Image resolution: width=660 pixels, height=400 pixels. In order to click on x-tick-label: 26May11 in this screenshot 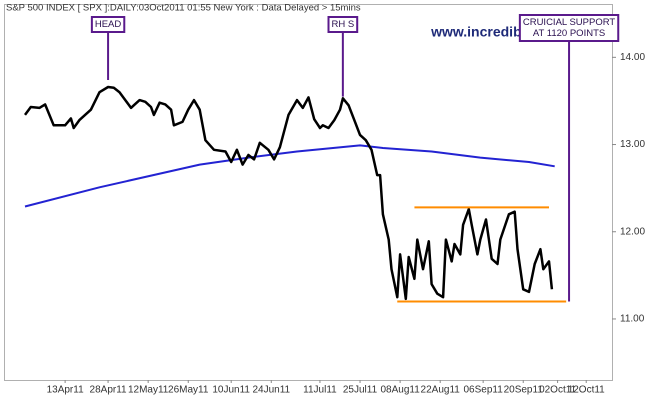, I will do `click(188, 390)`.